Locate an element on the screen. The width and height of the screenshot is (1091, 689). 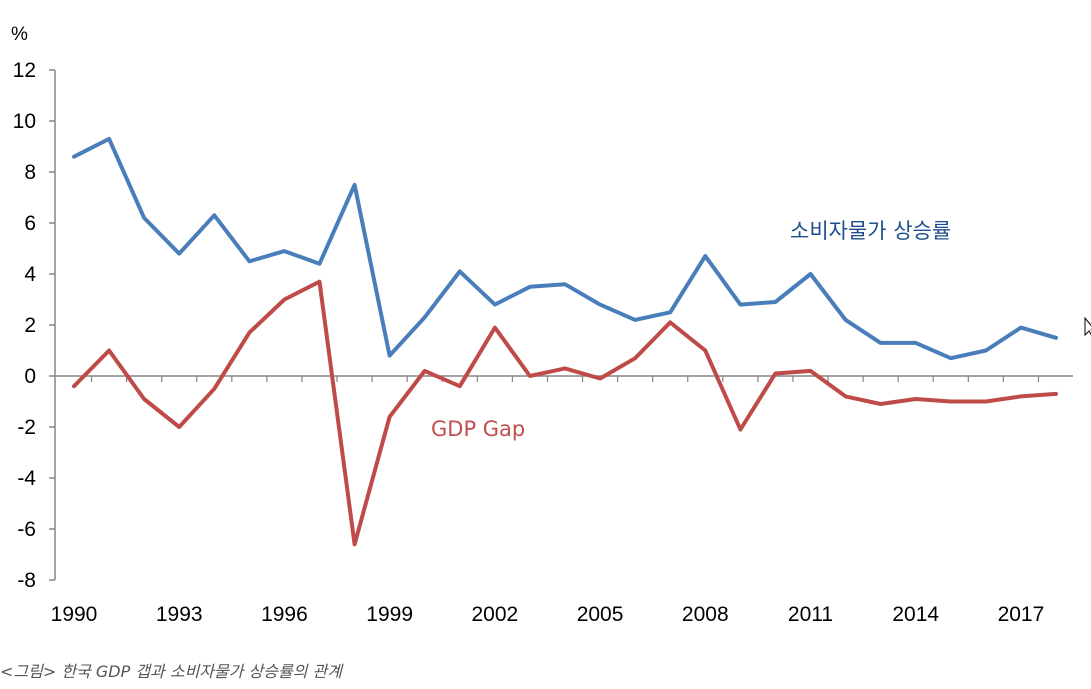
x-tick-label: 2002 is located at coordinates (494, 614).